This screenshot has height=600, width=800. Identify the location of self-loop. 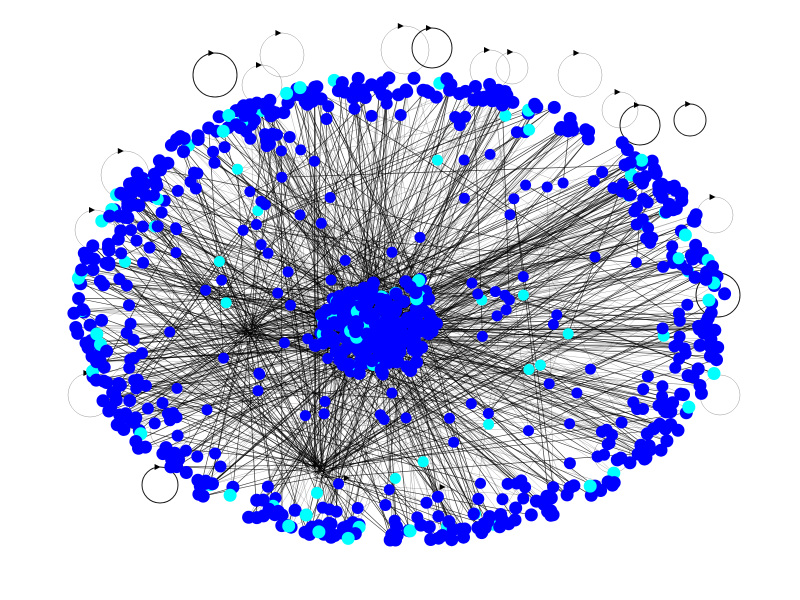
(432, 48).